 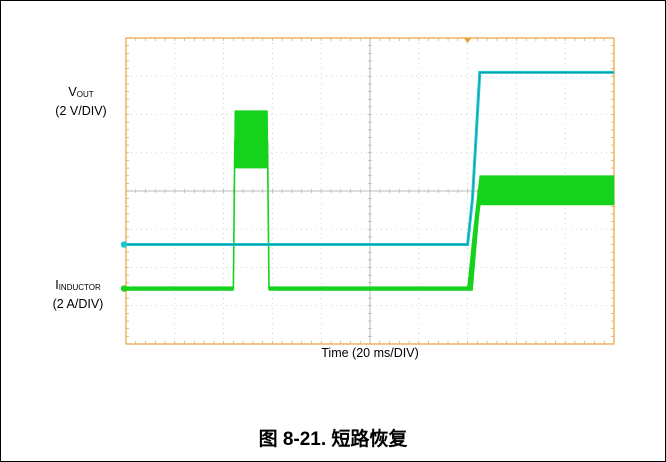 I want to click on vout-ground-marker, so click(x=124, y=244).